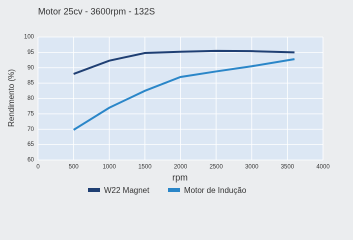 This screenshot has width=353, height=240. Describe the element at coordinates (110, 168) in the screenshot. I see `x-tick-label: 1000` at that location.